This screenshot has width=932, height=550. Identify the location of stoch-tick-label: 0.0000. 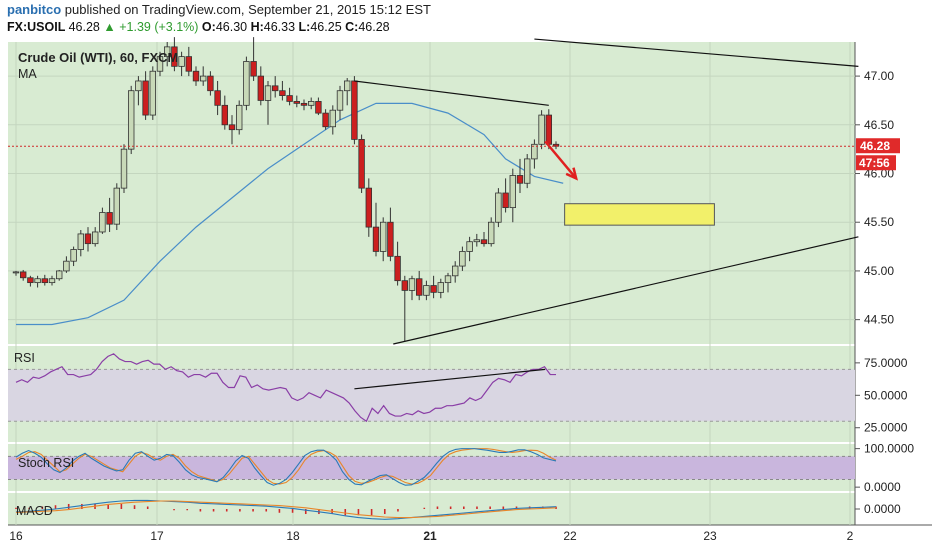
(882, 487).